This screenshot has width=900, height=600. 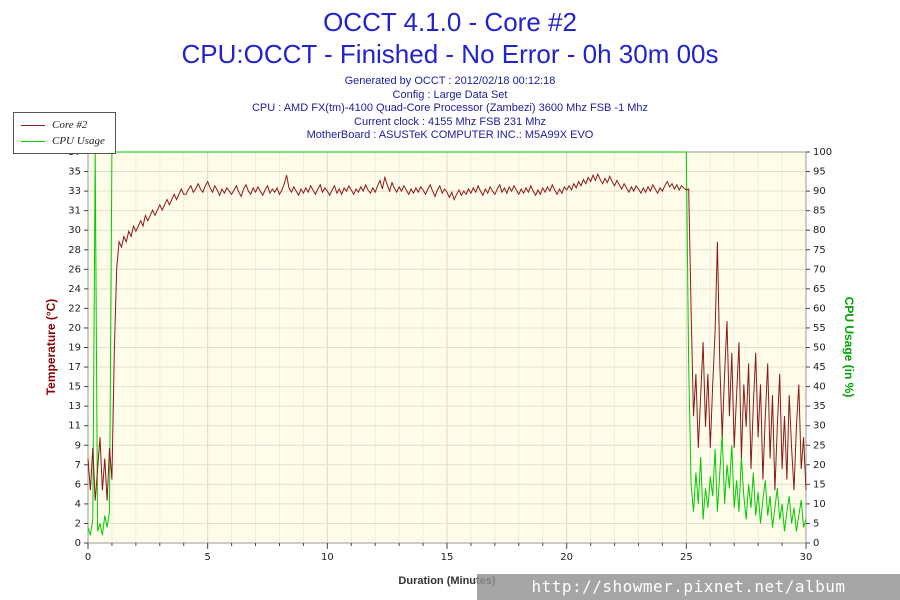 I want to click on svg-text: 11, so click(x=74, y=426).